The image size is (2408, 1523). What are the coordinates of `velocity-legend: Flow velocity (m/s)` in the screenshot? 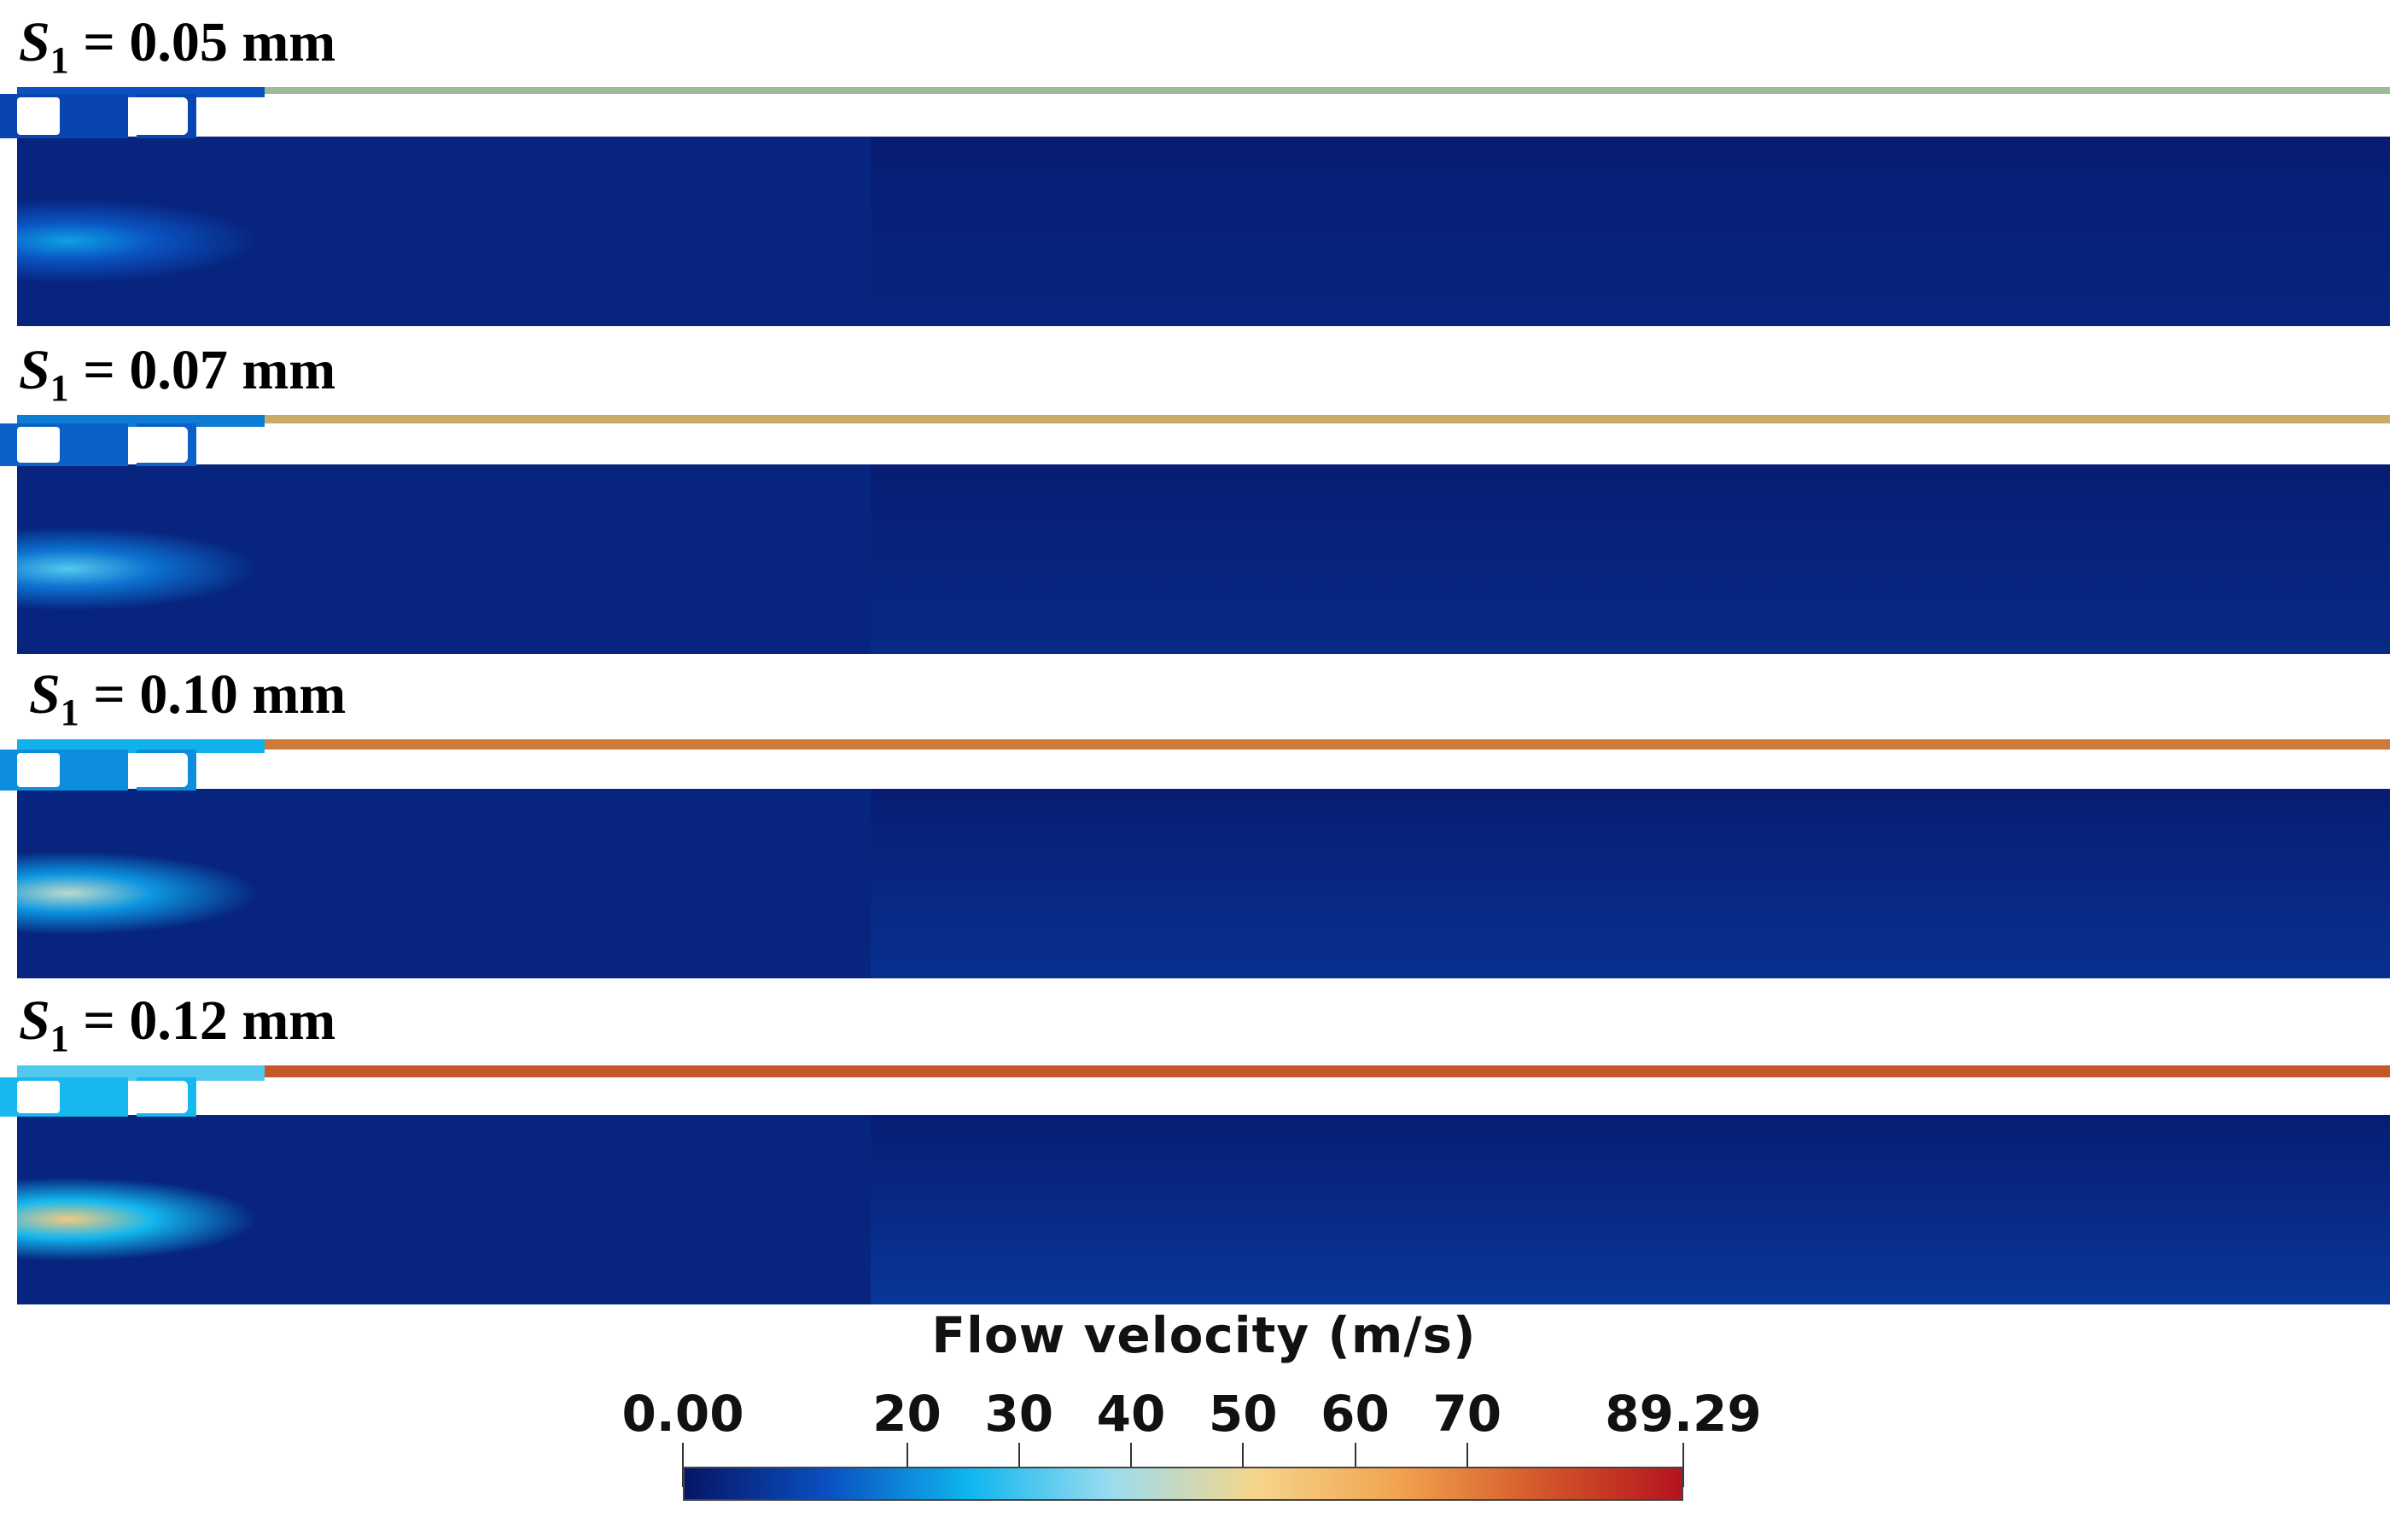 It's located at (1204, 1414).